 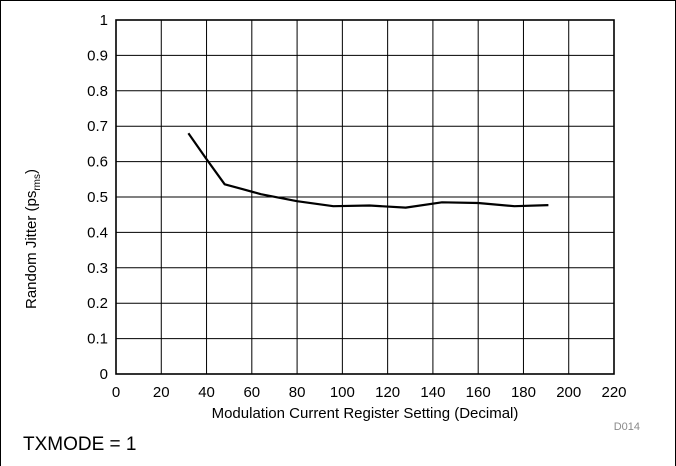 What do you see at coordinates (627, 427) in the screenshot?
I see `figure-code: D014` at bounding box center [627, 427].